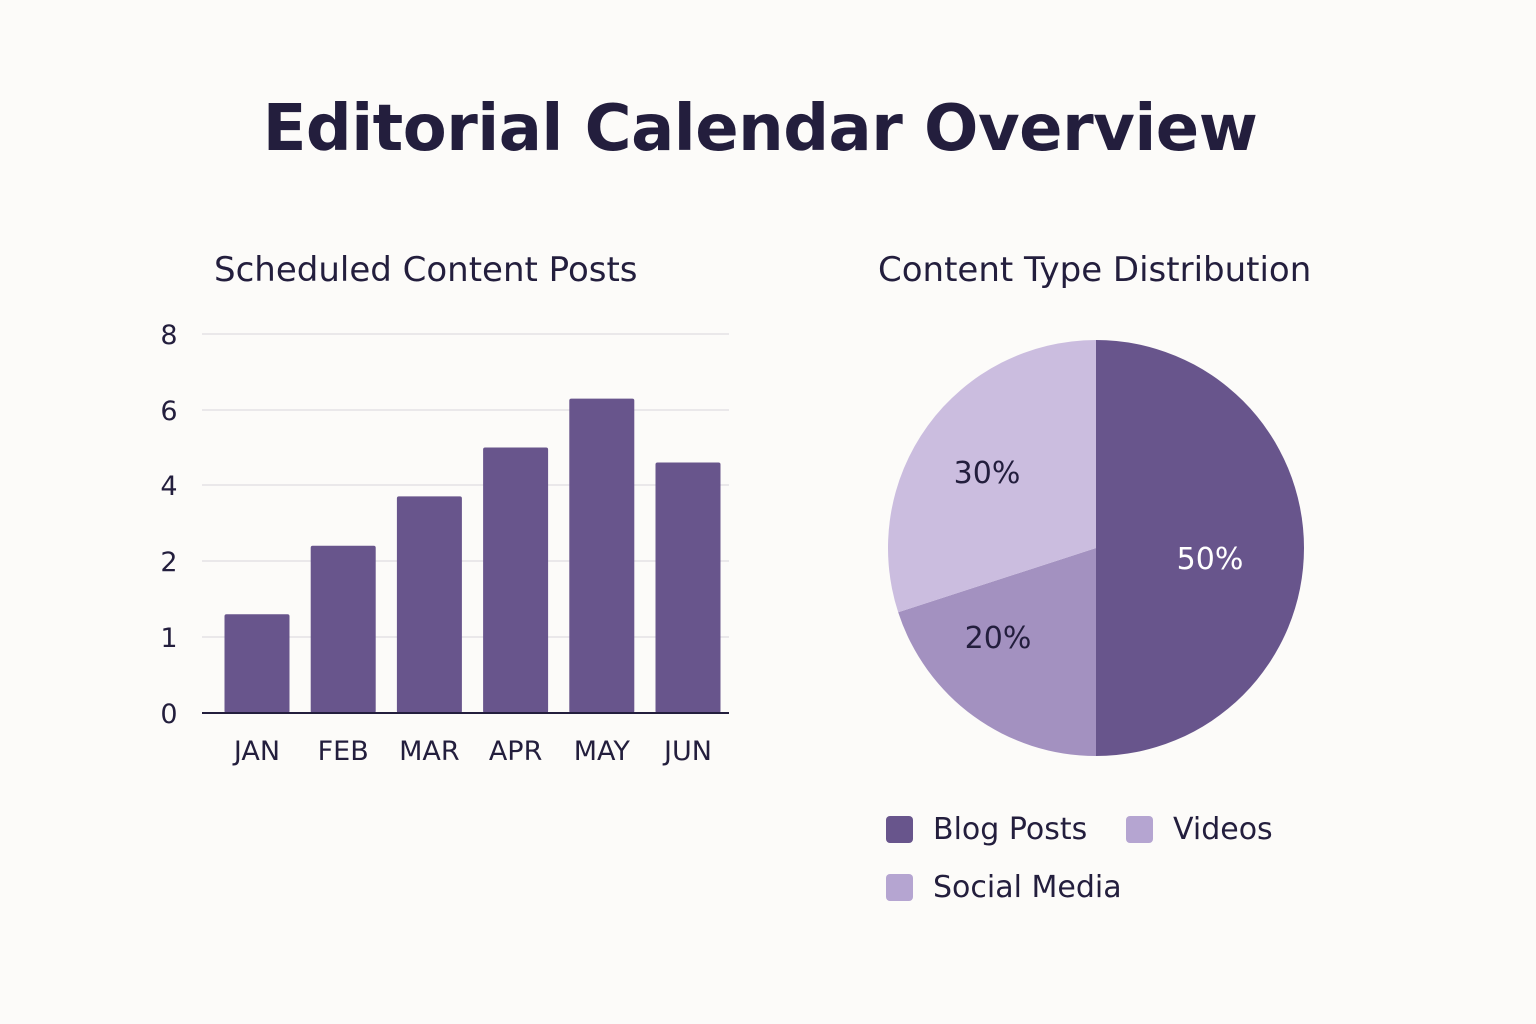  Describe the element at coordinates (687, 751) in the screenshot. I see `x-tick-label: JUN` at that location.